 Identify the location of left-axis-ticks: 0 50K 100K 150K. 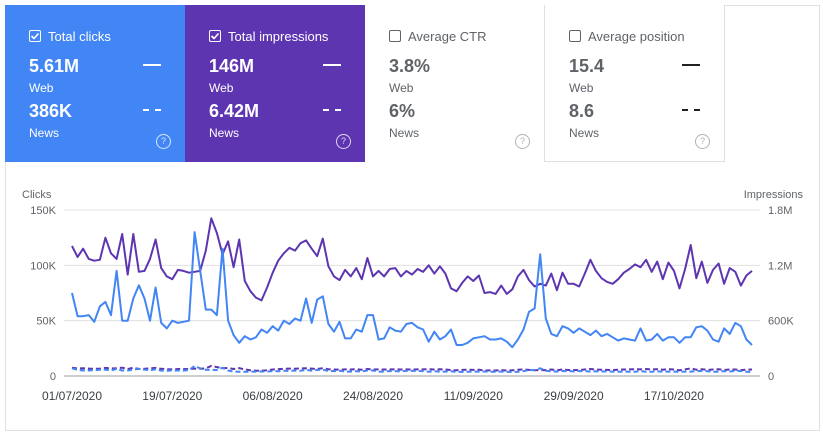
(43, 294).